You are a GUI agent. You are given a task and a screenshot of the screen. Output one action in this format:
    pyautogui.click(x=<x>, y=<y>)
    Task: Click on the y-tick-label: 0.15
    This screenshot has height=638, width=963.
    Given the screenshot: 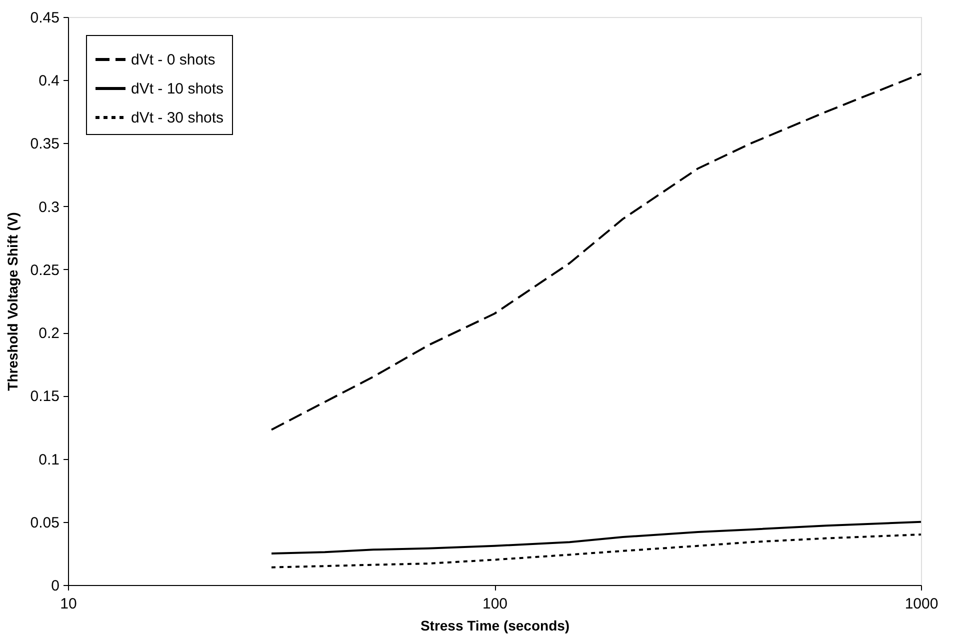 What is the action you would take?
    pyautogui.click(x=45, y=397)
    